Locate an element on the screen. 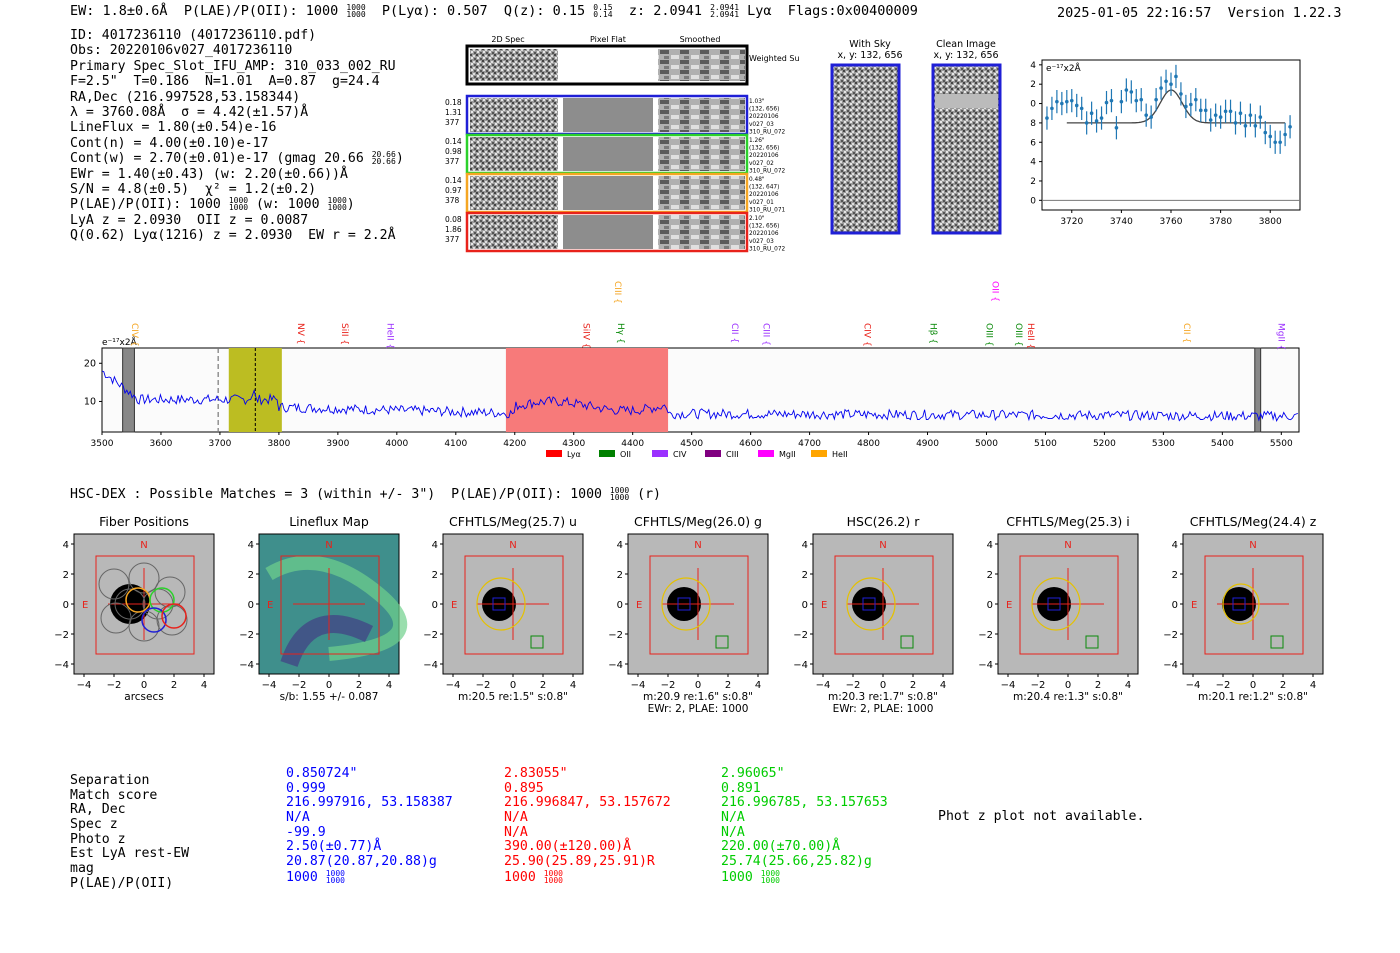 The width and height of the screenshot is (1400, 953). thumbnail-caption-2: EWr: 2, PLAE: 1000 is located at coordinates (698, 709).